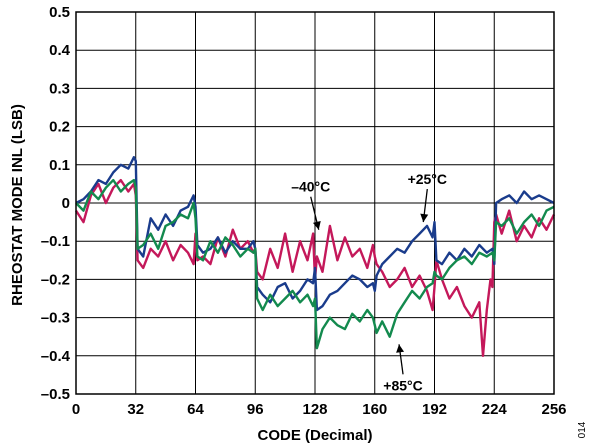 This screenshot has height=448, width=594. What do you see at coordinates (59, 88) in the screenshot?
I see `y-tick-label: 0.3` at bounding box center [59, 88].